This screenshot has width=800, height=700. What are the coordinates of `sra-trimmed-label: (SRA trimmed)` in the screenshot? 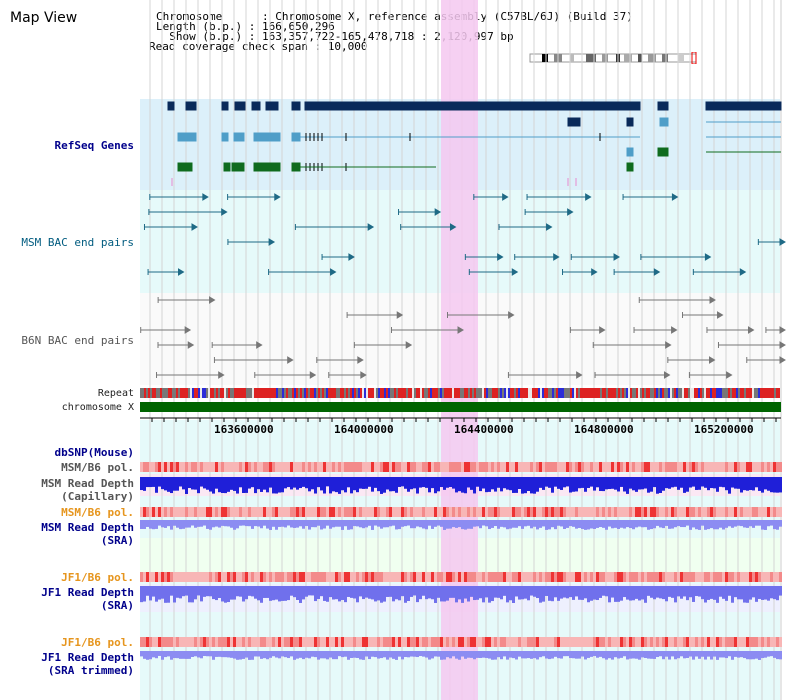 It's located at (90, 670).